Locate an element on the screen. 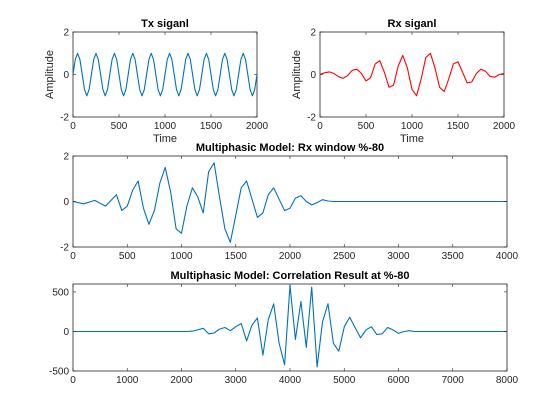  x-tick-label: 6000 is located at coordinates (398, 380).